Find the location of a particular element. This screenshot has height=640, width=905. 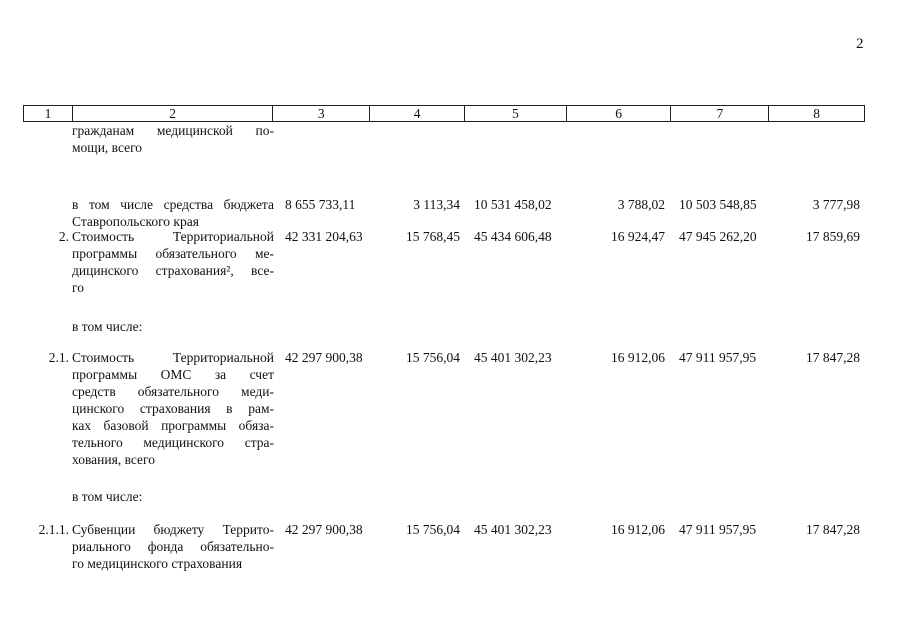

row-number: 2.1.1. is located at coordinates (53, 529).